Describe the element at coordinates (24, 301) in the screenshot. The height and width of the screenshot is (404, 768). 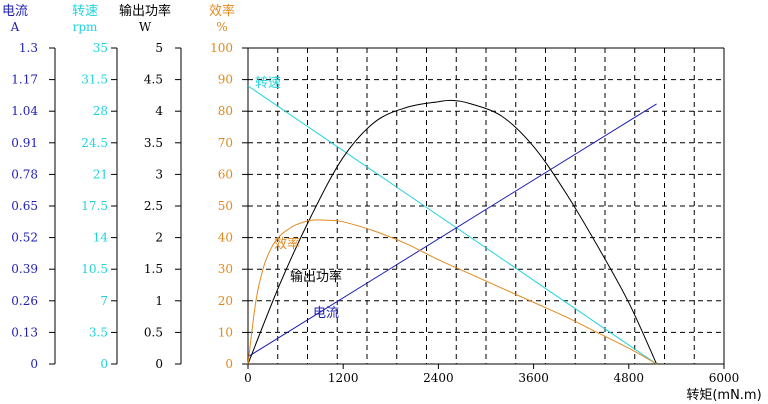
I see `current-tick-label: 0.26` at that location.